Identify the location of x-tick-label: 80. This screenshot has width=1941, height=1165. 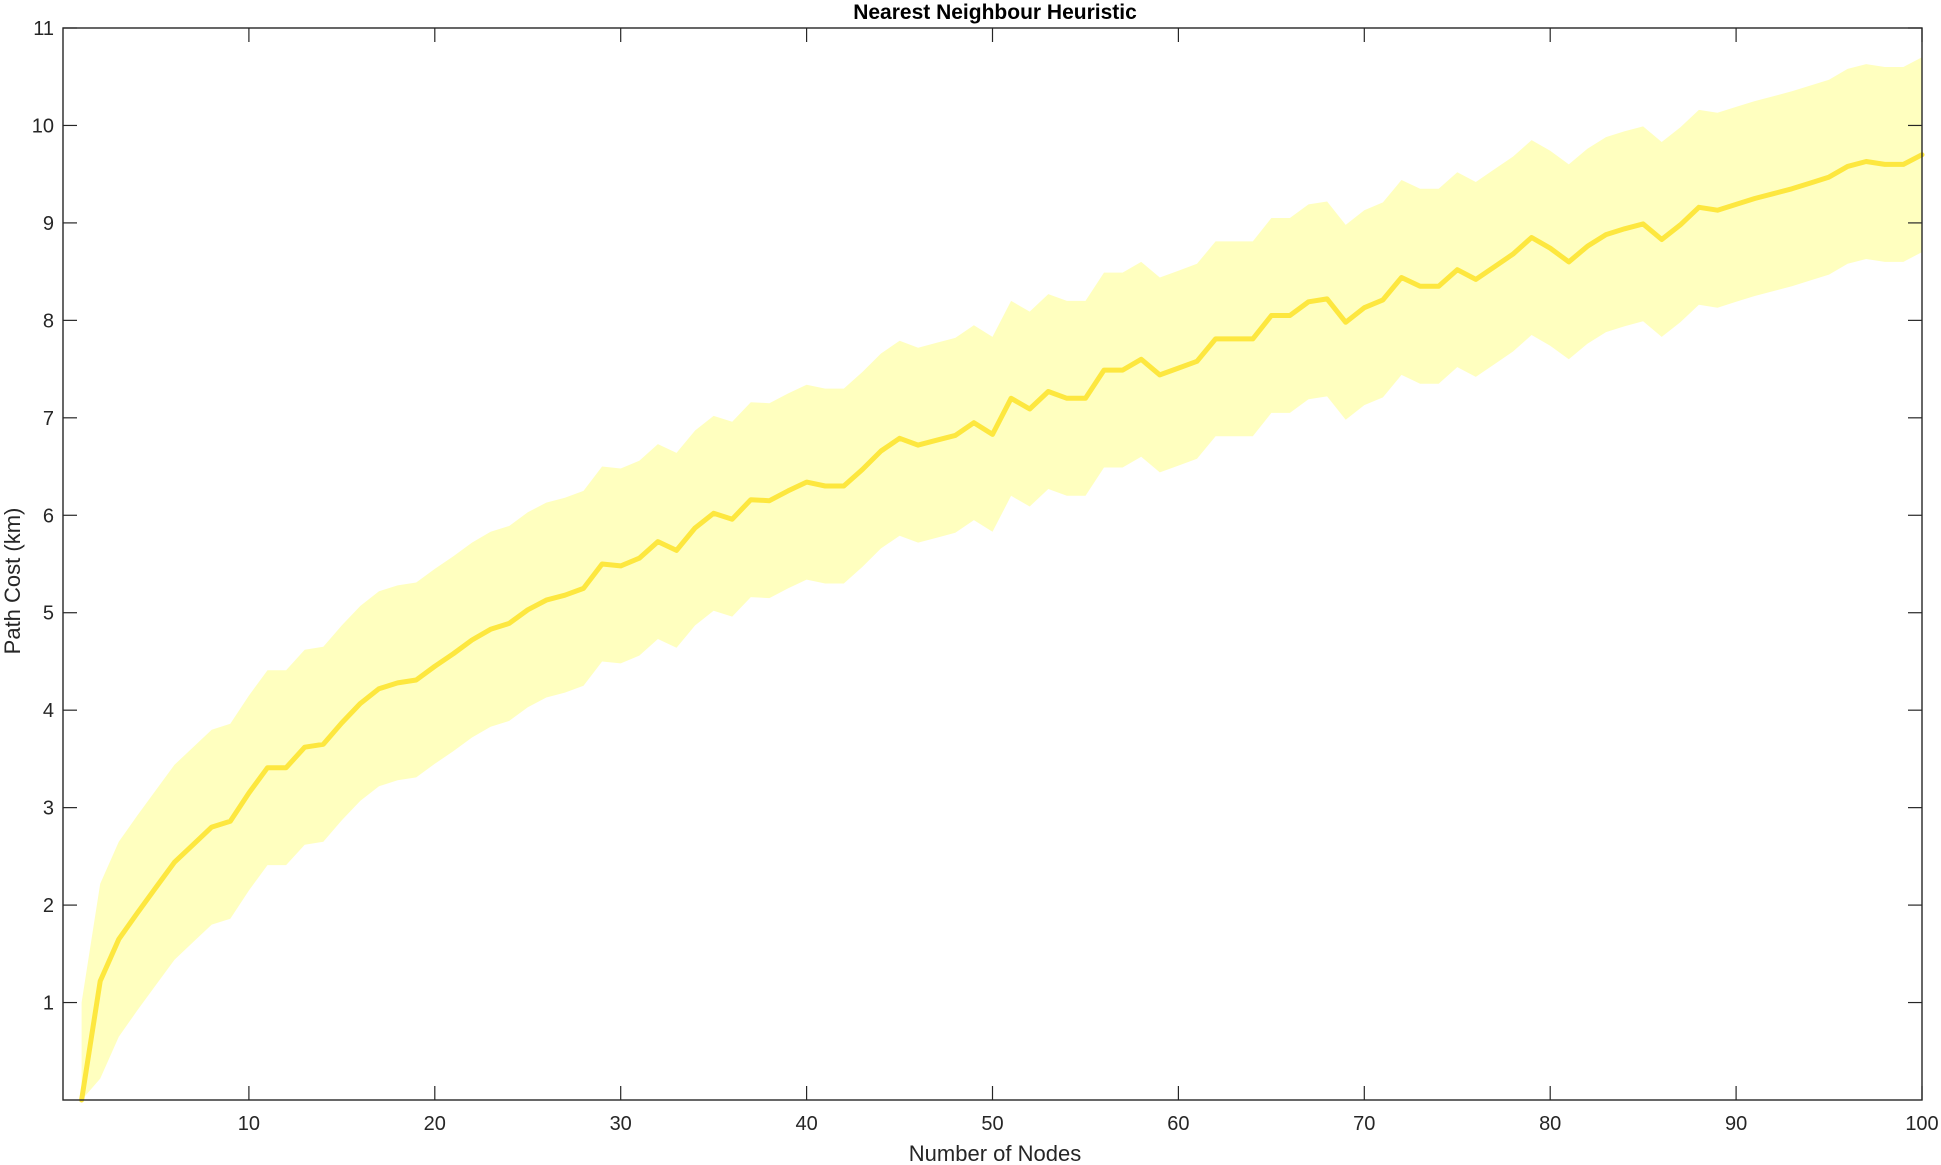
(1550, 1124).